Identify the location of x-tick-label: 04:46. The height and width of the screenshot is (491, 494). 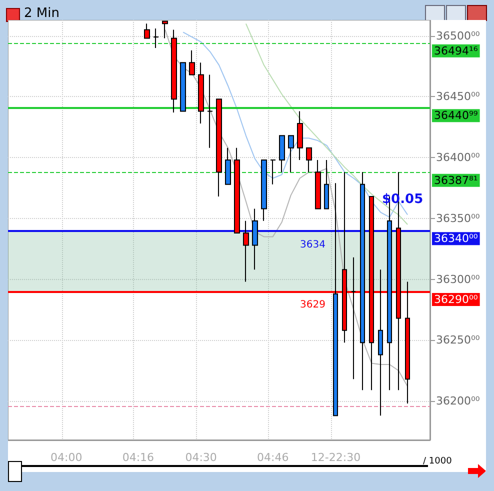
(273, 457).